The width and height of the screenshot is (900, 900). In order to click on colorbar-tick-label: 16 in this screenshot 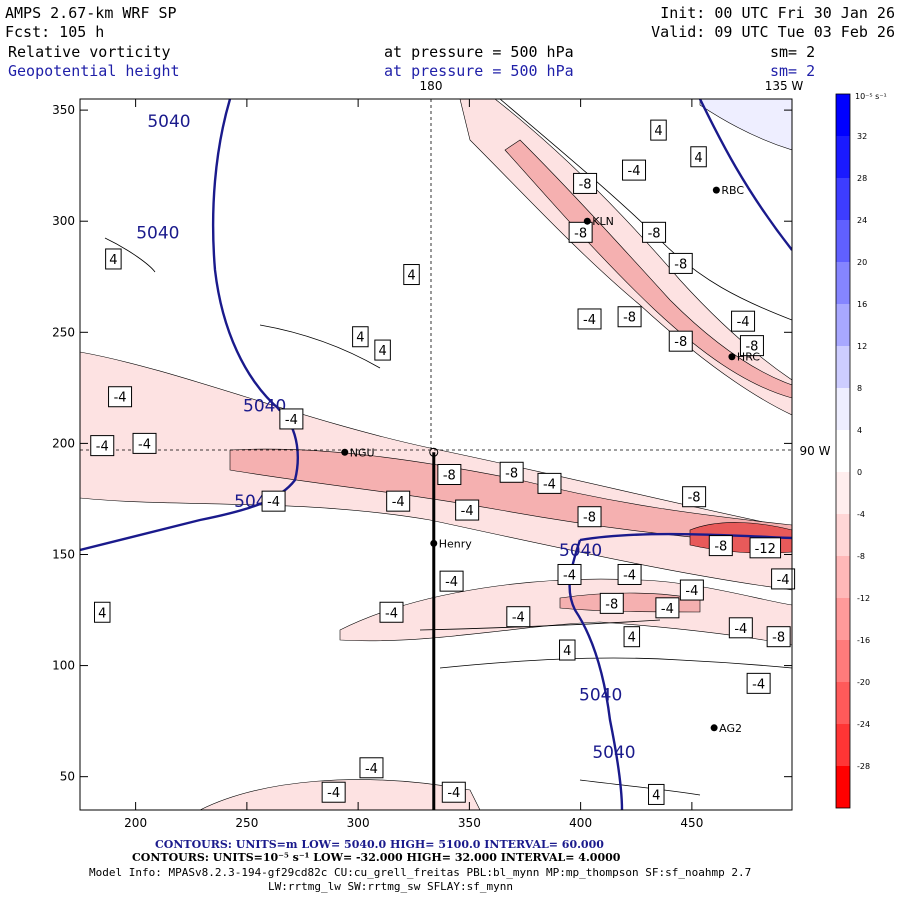, I will do `click(862, 304)`.